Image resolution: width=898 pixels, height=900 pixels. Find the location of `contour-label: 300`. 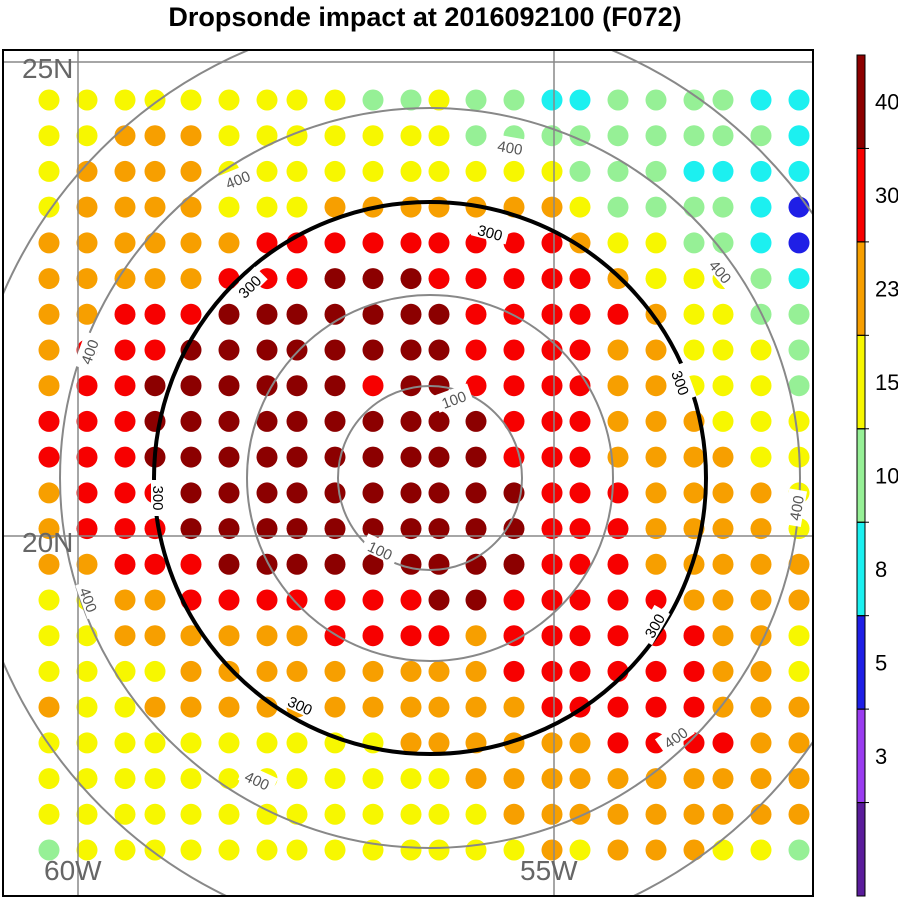

contour-label: 300 is located at coordinates (490, 233).